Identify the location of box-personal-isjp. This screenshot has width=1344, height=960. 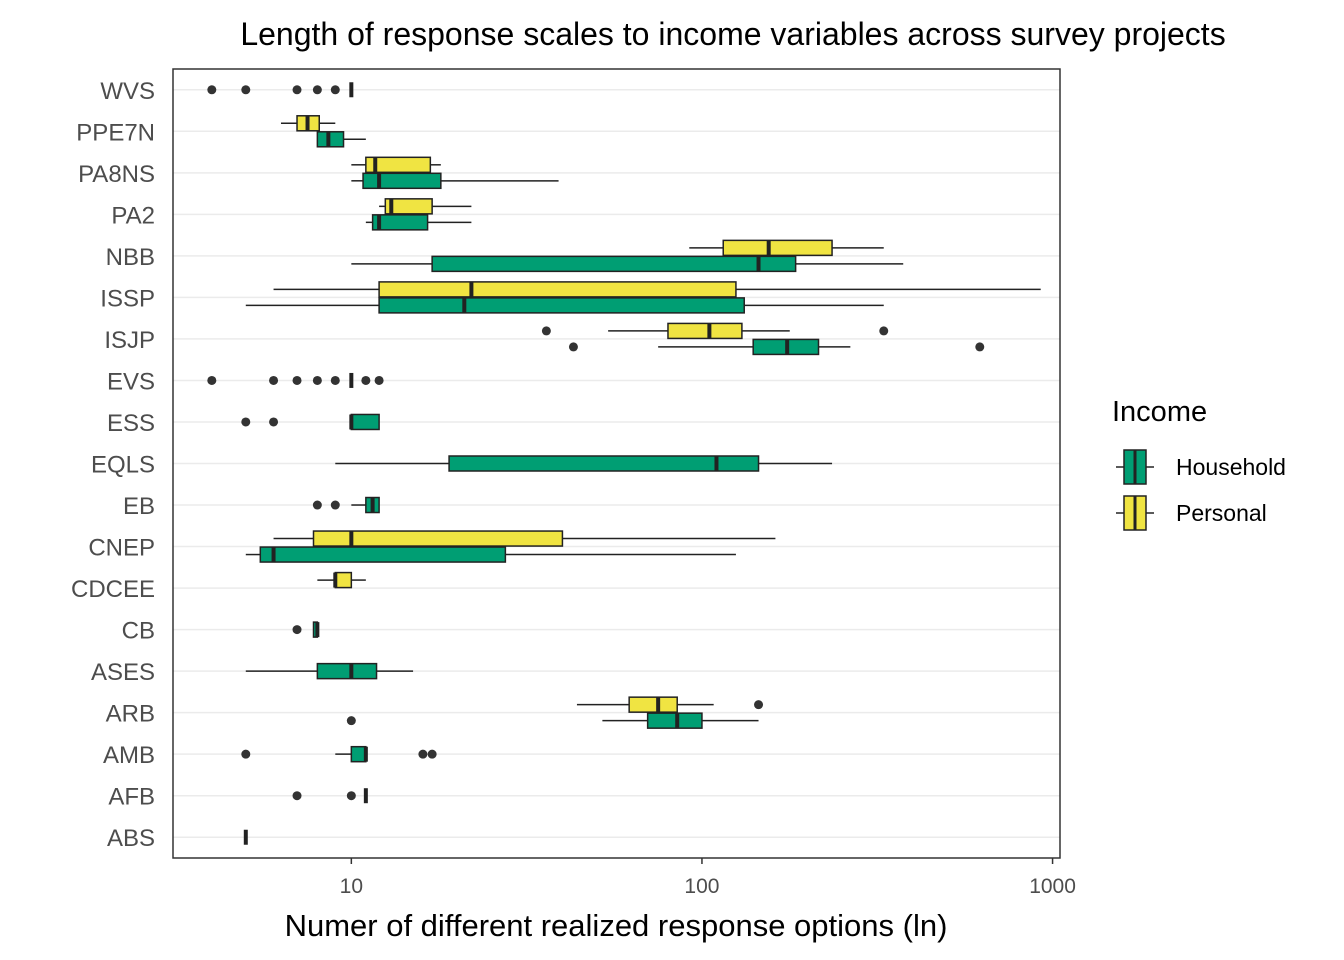
(715, 331).